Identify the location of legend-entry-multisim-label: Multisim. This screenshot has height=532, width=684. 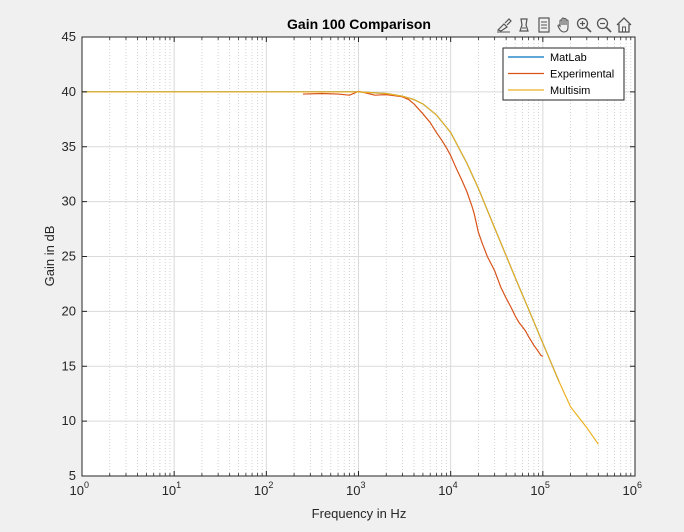
(570, 91).